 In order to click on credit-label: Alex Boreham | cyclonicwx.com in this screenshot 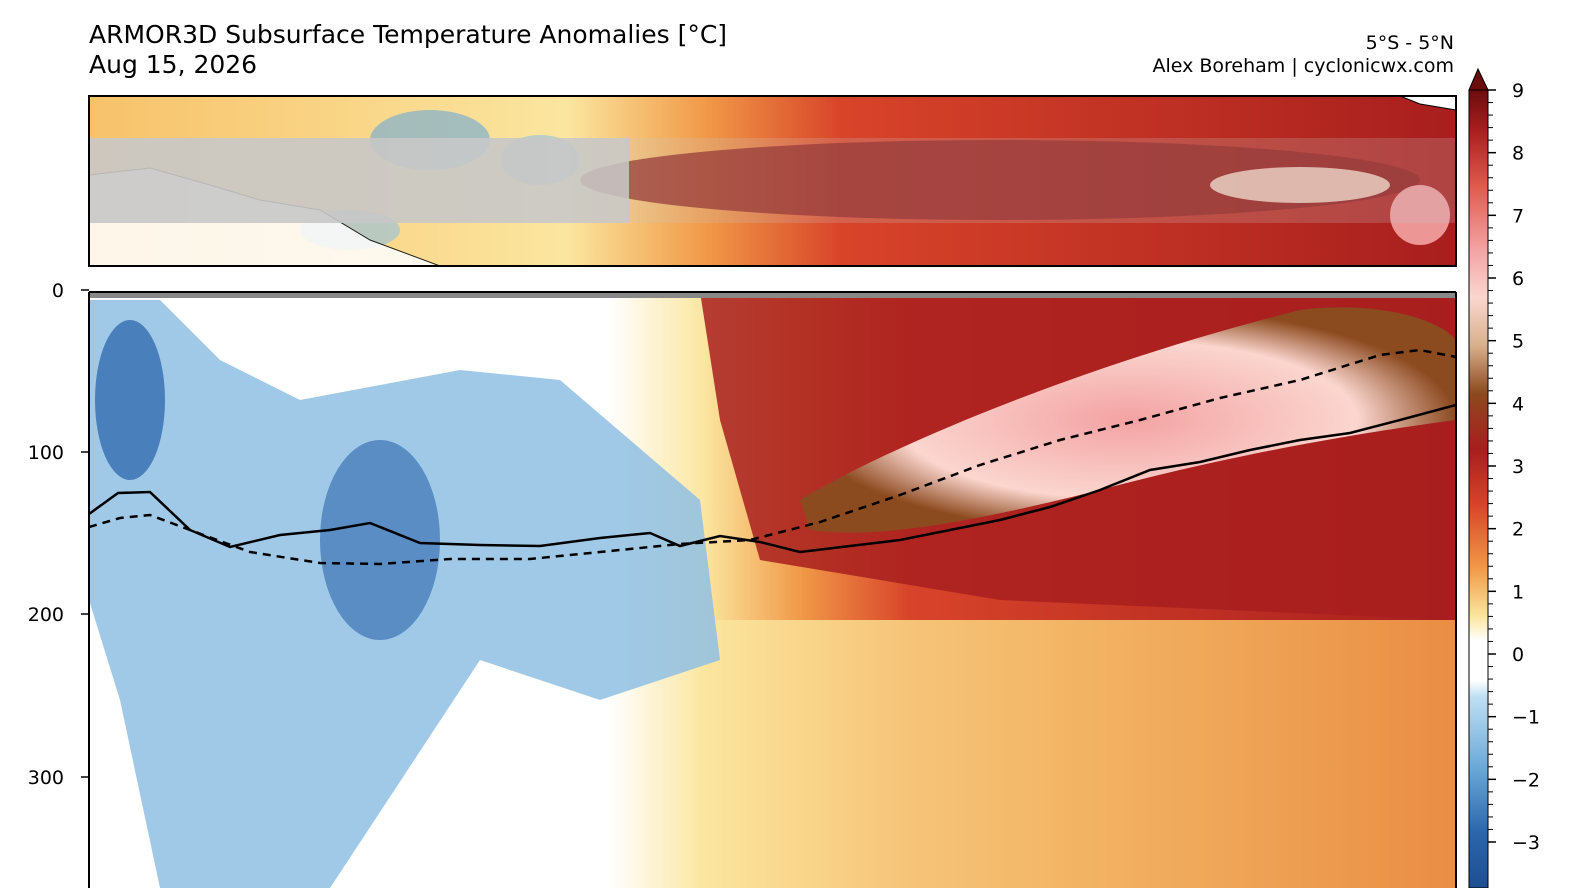, I will do `click(1303, 66)`.